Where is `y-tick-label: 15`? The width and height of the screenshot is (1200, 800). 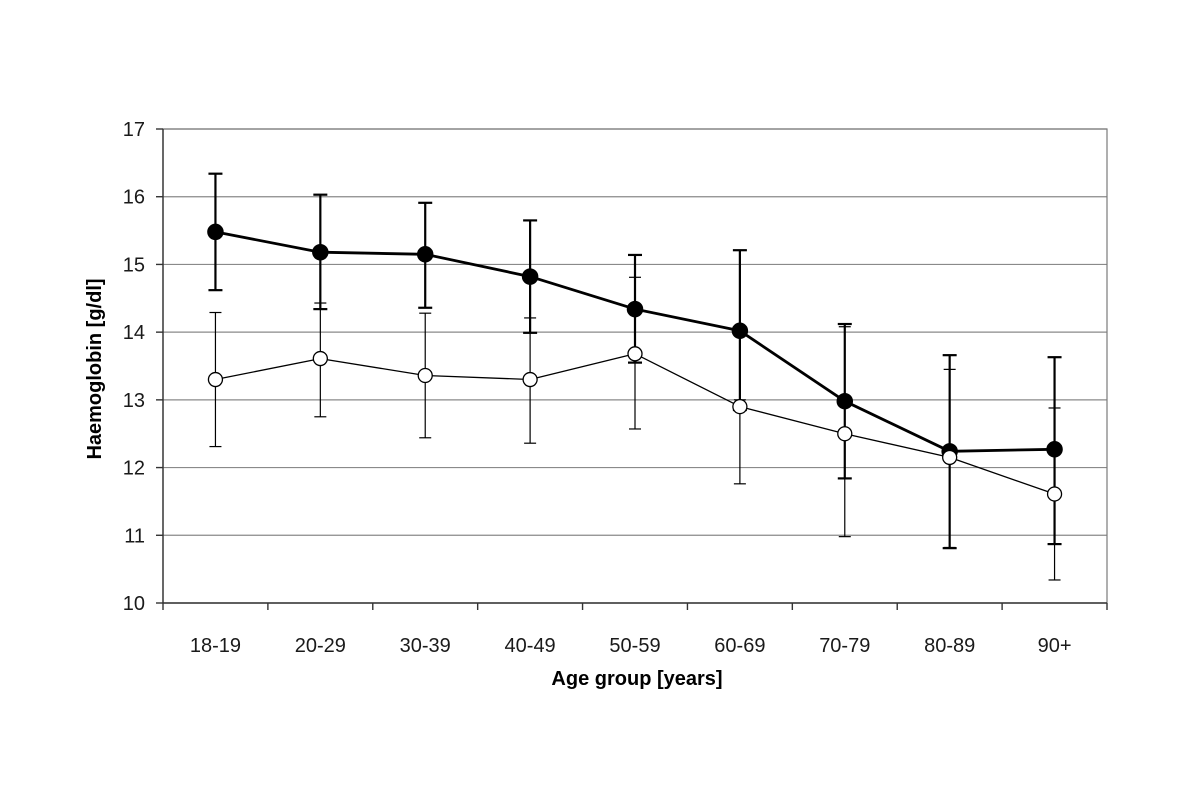
y-tick-label: 15 is located at coordinates (134, 265).